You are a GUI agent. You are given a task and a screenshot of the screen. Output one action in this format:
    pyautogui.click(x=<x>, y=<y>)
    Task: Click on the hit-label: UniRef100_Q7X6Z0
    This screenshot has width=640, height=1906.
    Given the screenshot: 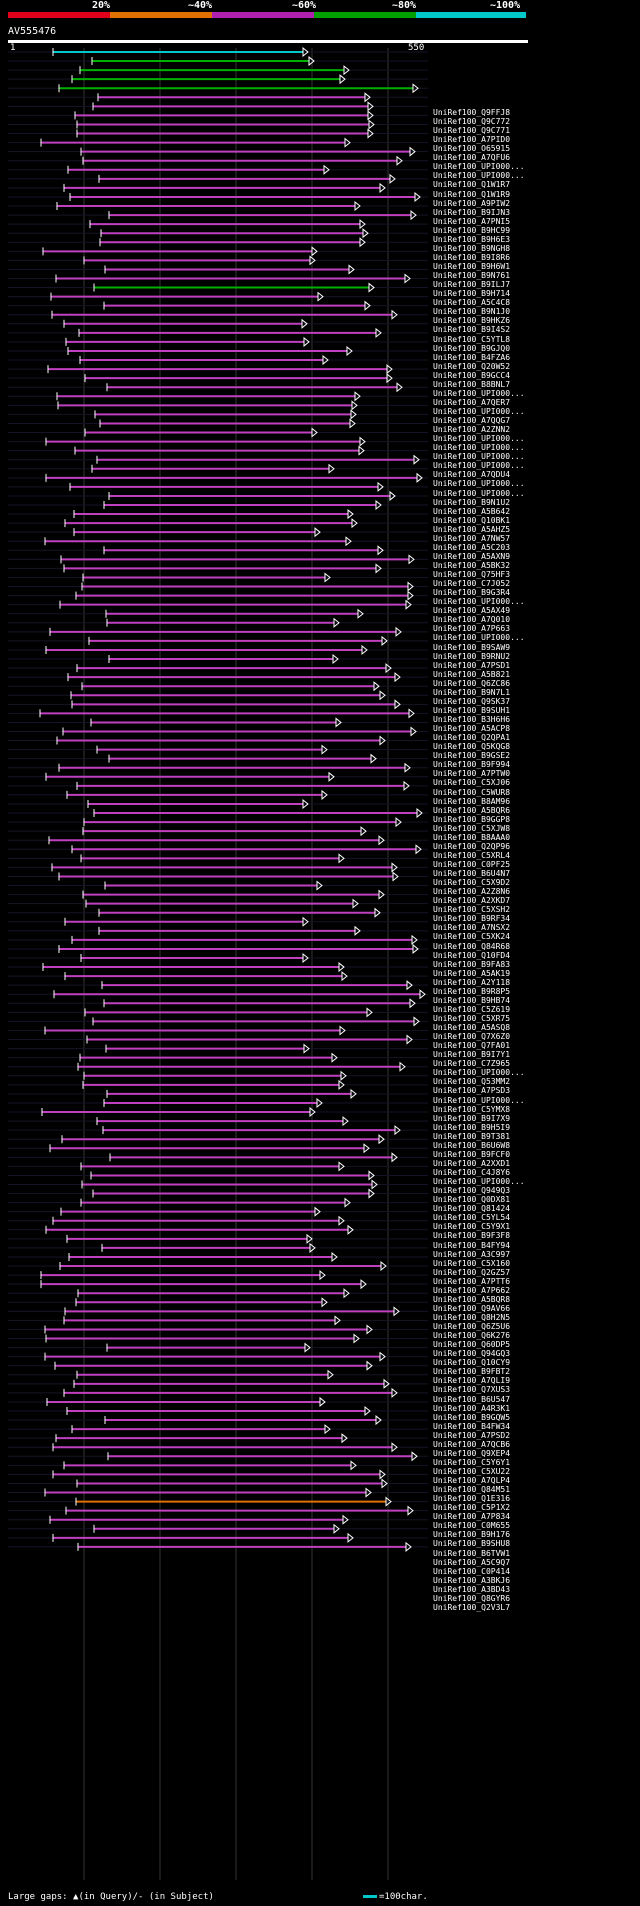 What is the action you would take?
    pyautogui.click(x=472, y=1037)
    